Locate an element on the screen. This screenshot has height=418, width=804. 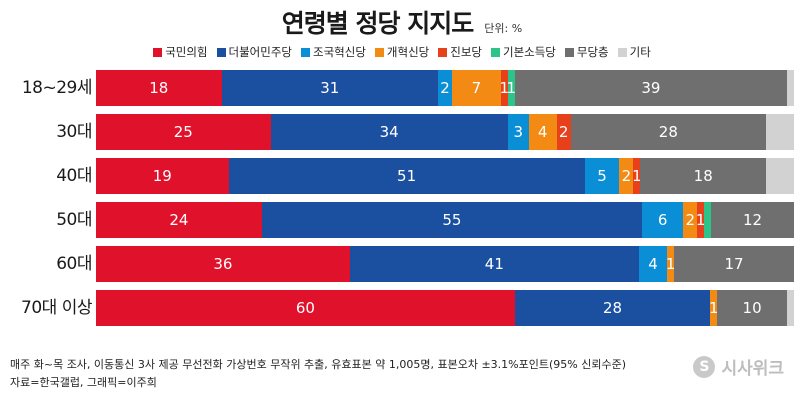
data-label: 17 is located at coordinates (734, 264).